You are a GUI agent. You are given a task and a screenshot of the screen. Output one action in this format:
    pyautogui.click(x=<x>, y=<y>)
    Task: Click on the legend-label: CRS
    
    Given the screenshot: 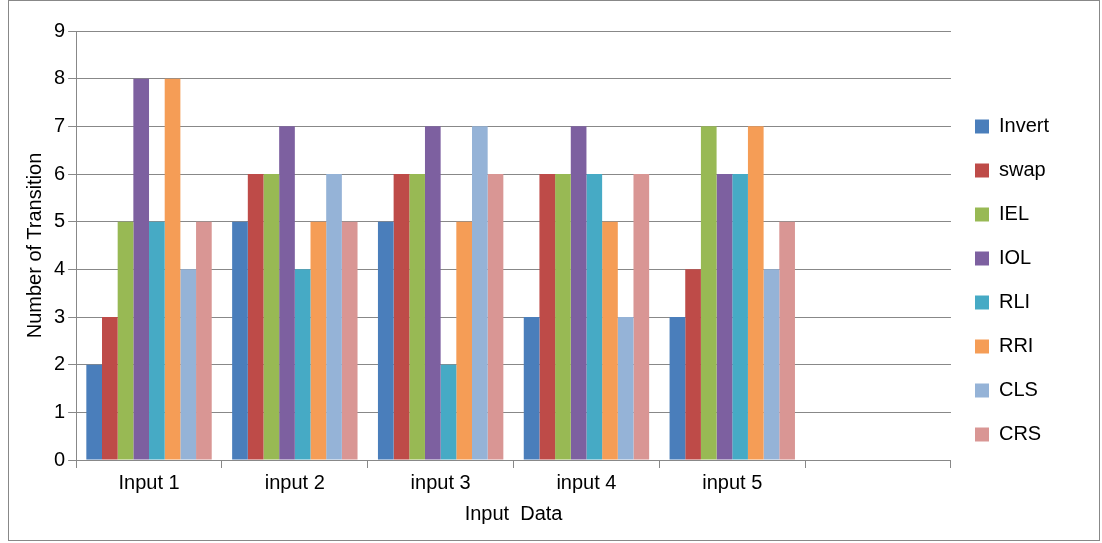 What is the action you would take?
    pyautogui.click(x=1020, y=433)
    